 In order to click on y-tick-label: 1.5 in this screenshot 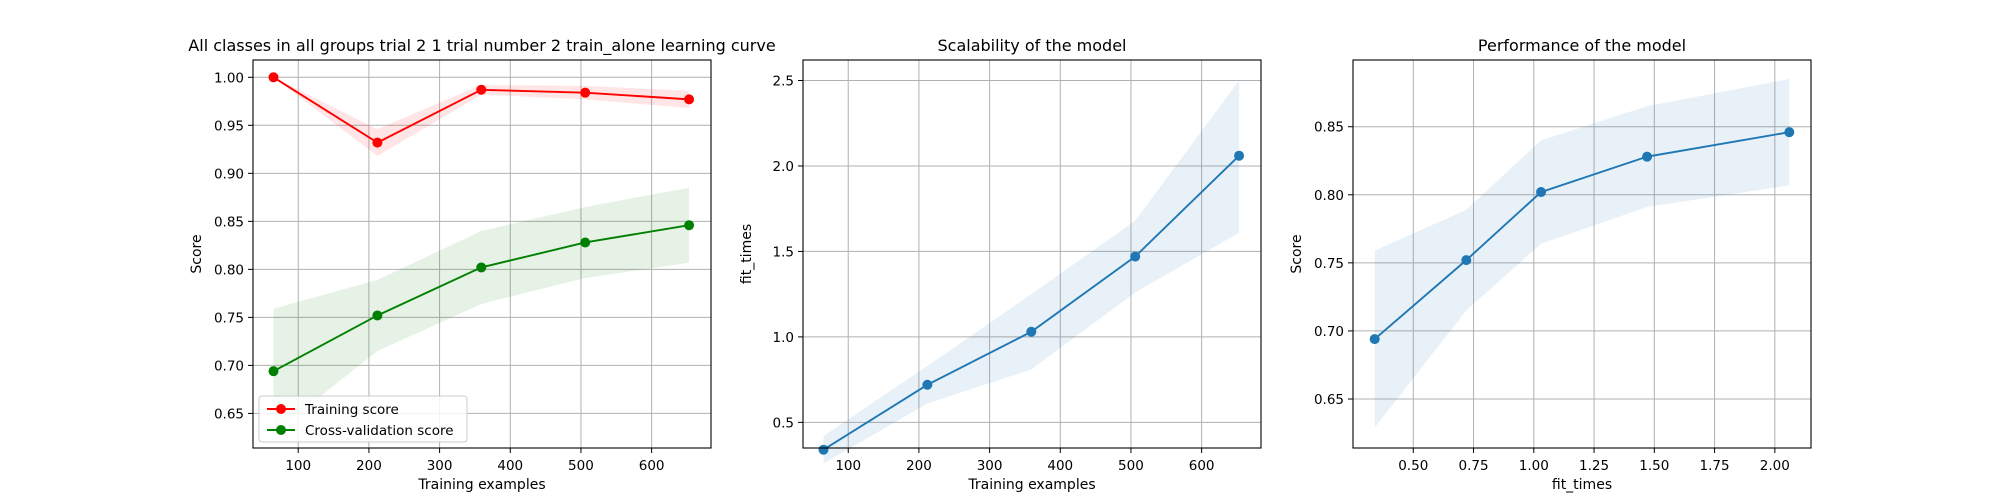, I will do `click(783, 252)`.